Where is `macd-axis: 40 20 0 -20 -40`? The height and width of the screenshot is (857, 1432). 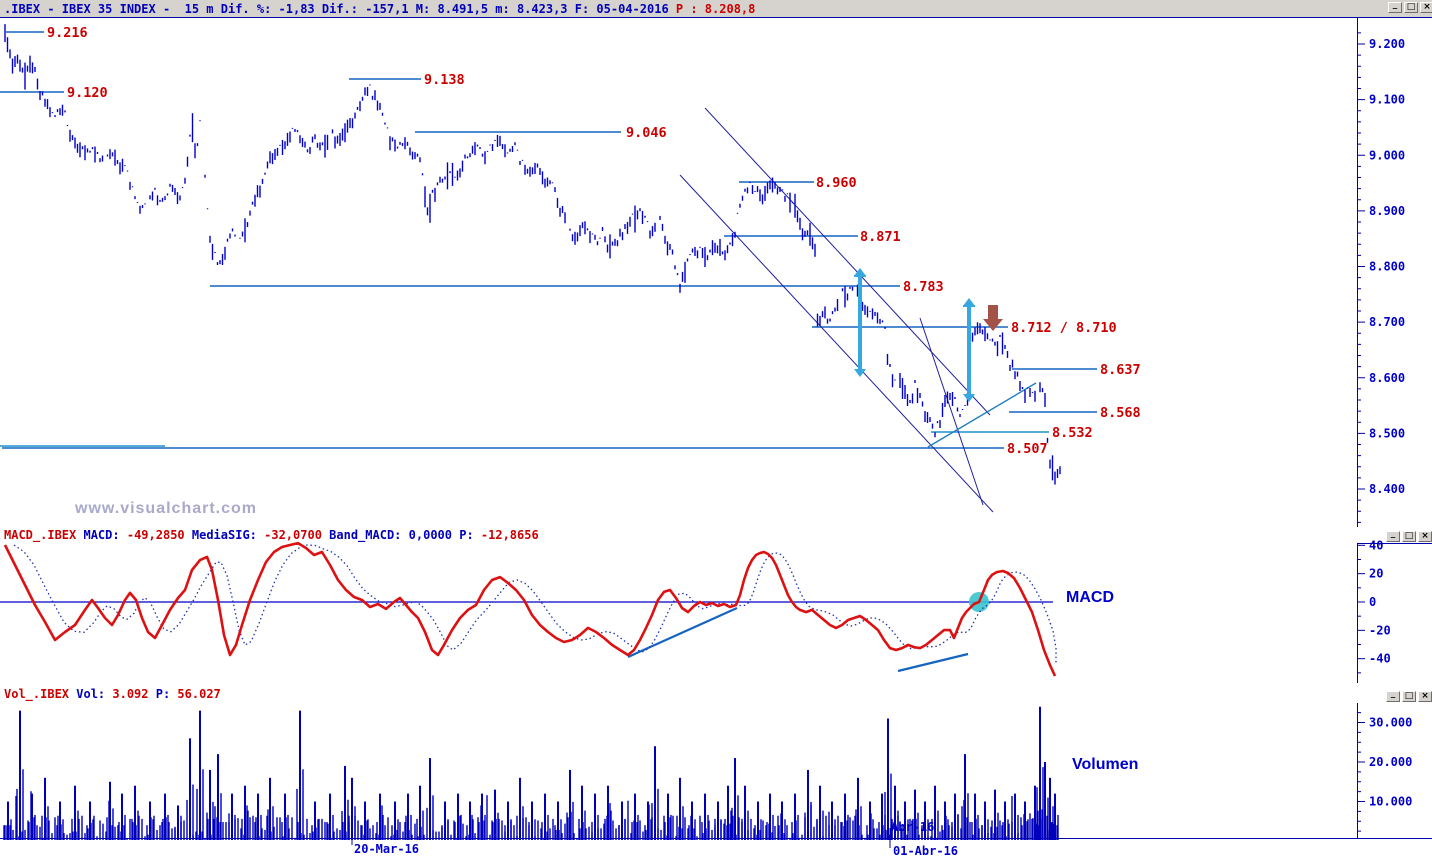
macd-axis: 40 20 0 -20 -40 is located at coordinates (1374, 606).